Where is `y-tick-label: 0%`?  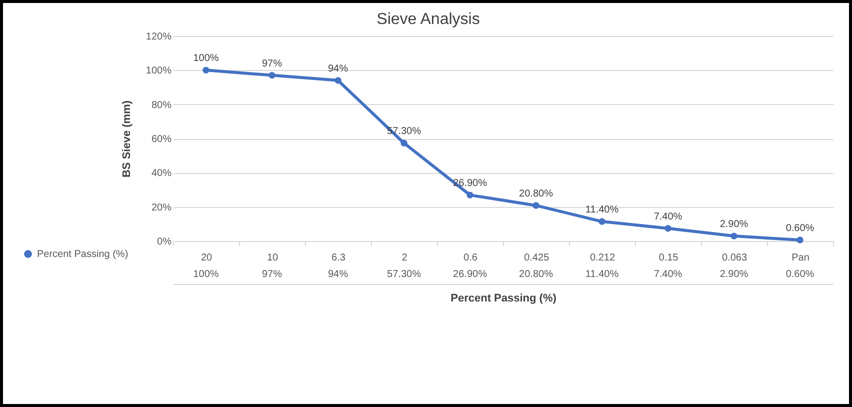 y-tick-label: 0% is located at coordinates (164, 242).